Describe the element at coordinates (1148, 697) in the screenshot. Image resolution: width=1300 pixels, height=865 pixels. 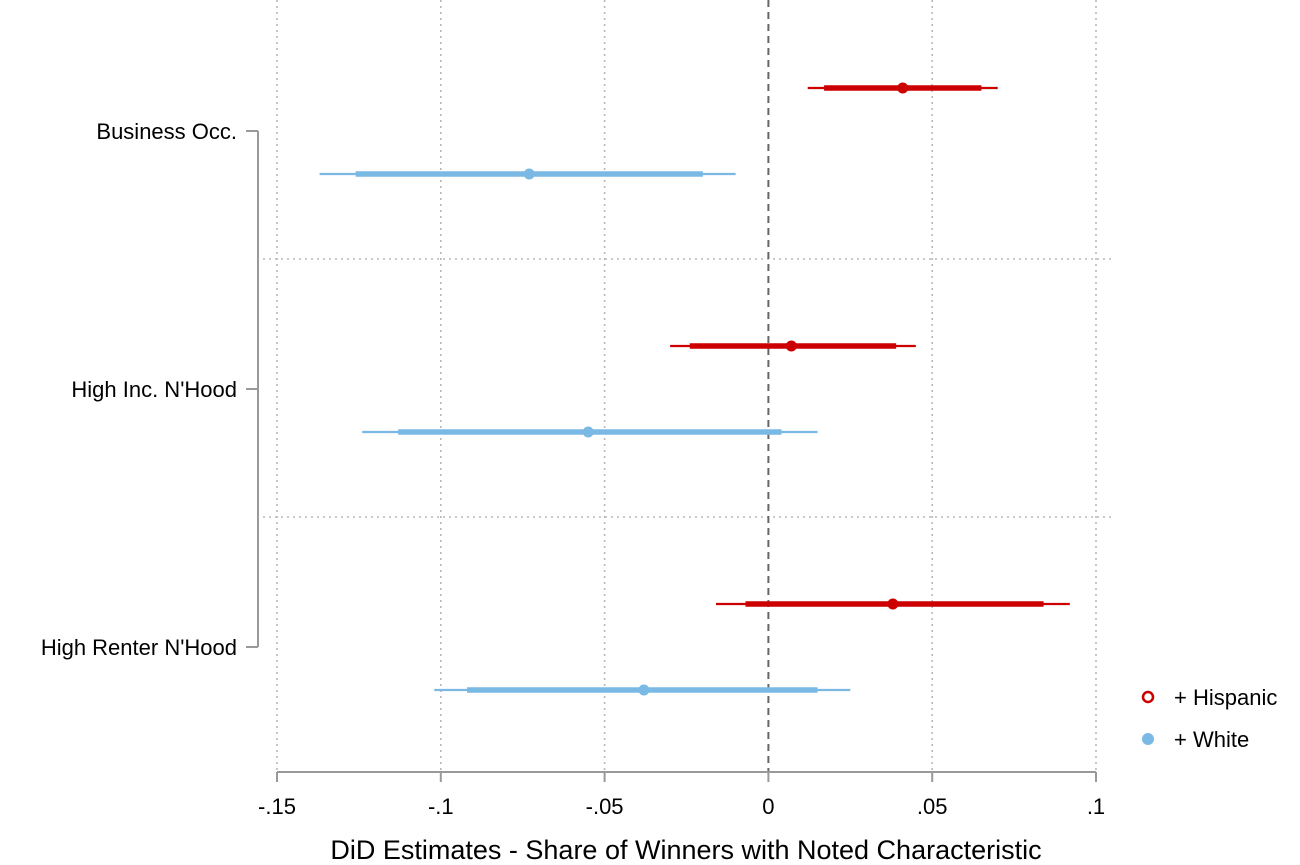
I see `legend-marker-hispanic` at that location.